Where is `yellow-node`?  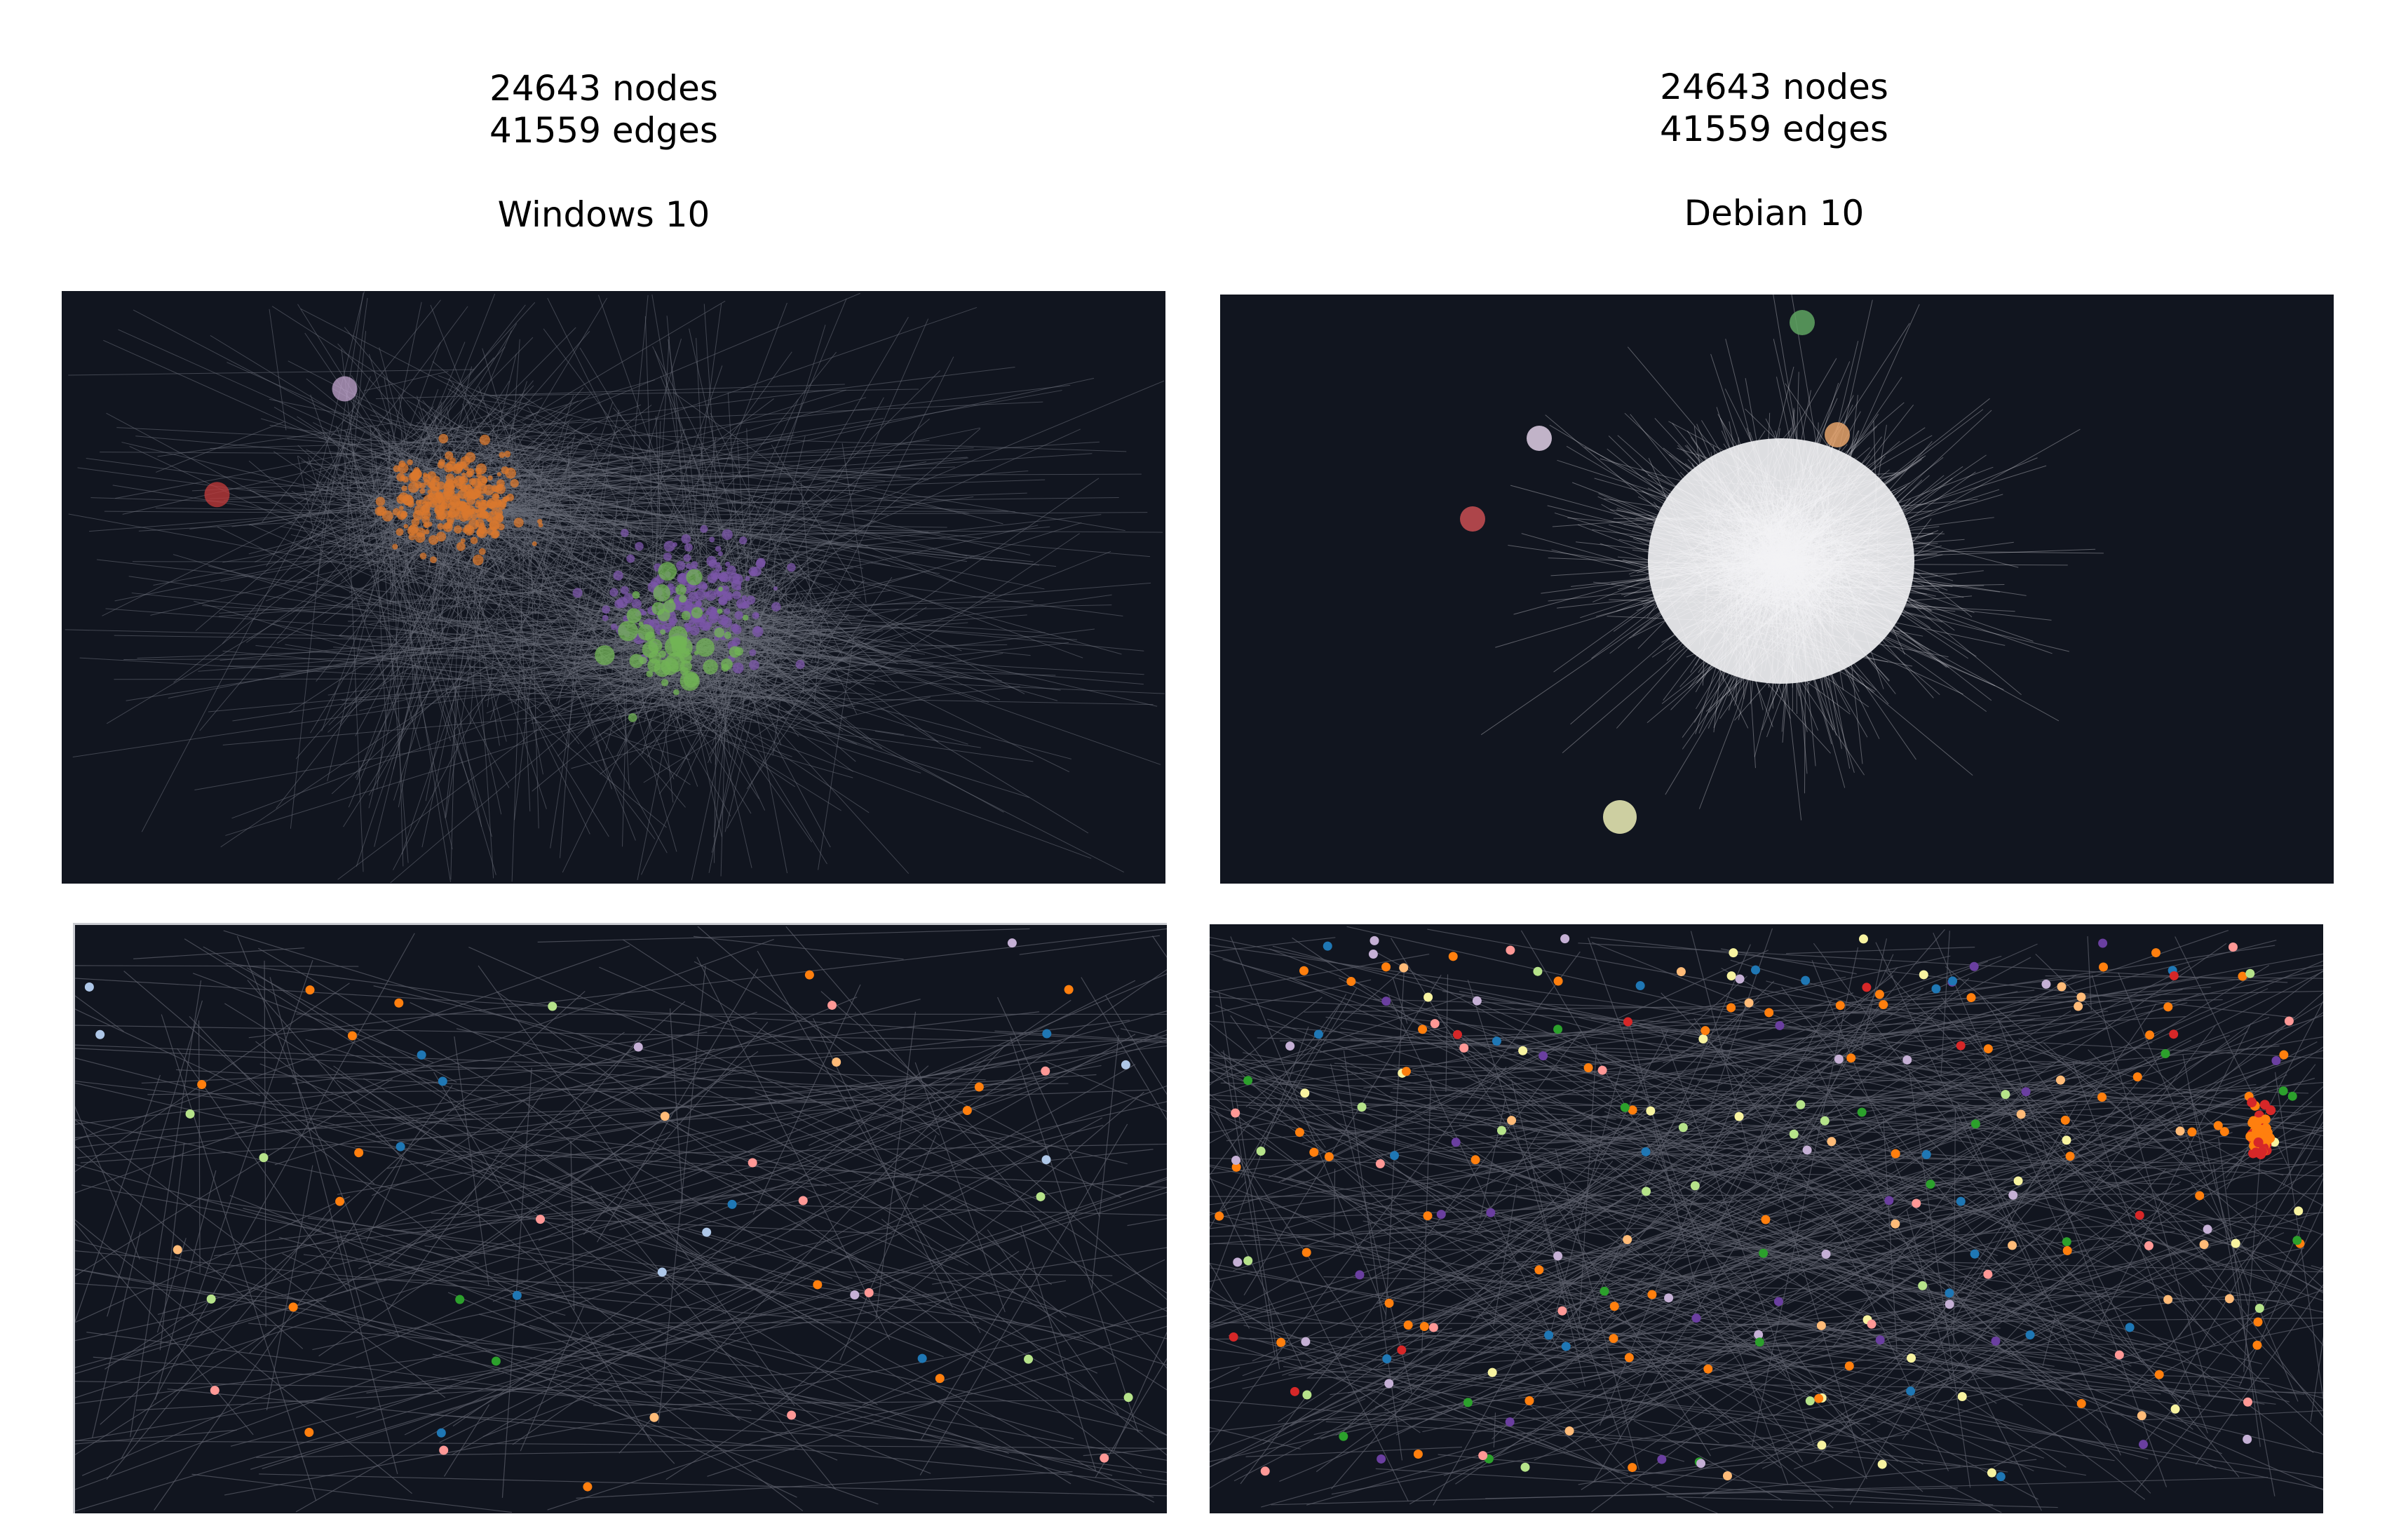
yellow-node is located at coordinates (1962, 1397).